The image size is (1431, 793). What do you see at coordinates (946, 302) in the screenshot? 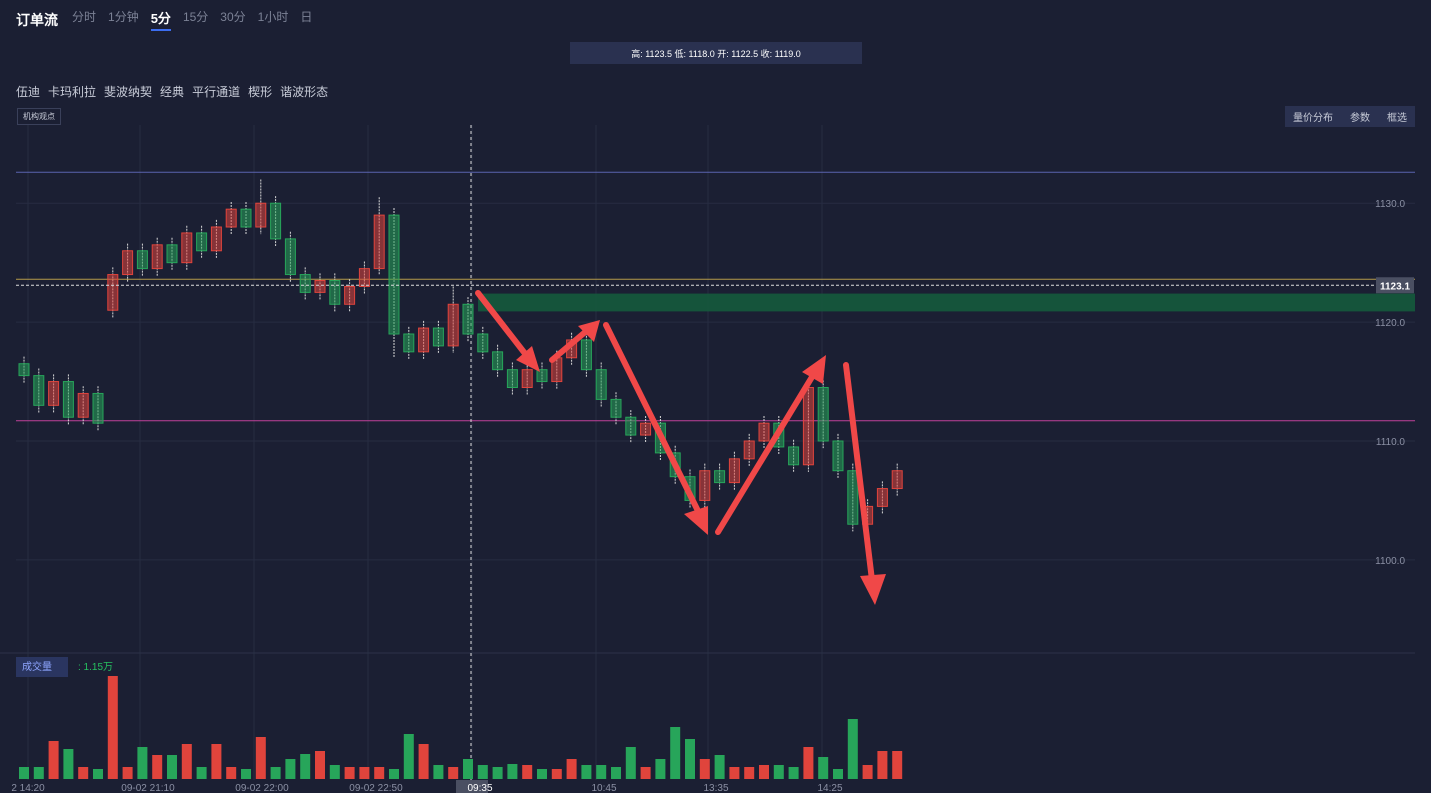
I see `zone` at bounding box center [946, 302].